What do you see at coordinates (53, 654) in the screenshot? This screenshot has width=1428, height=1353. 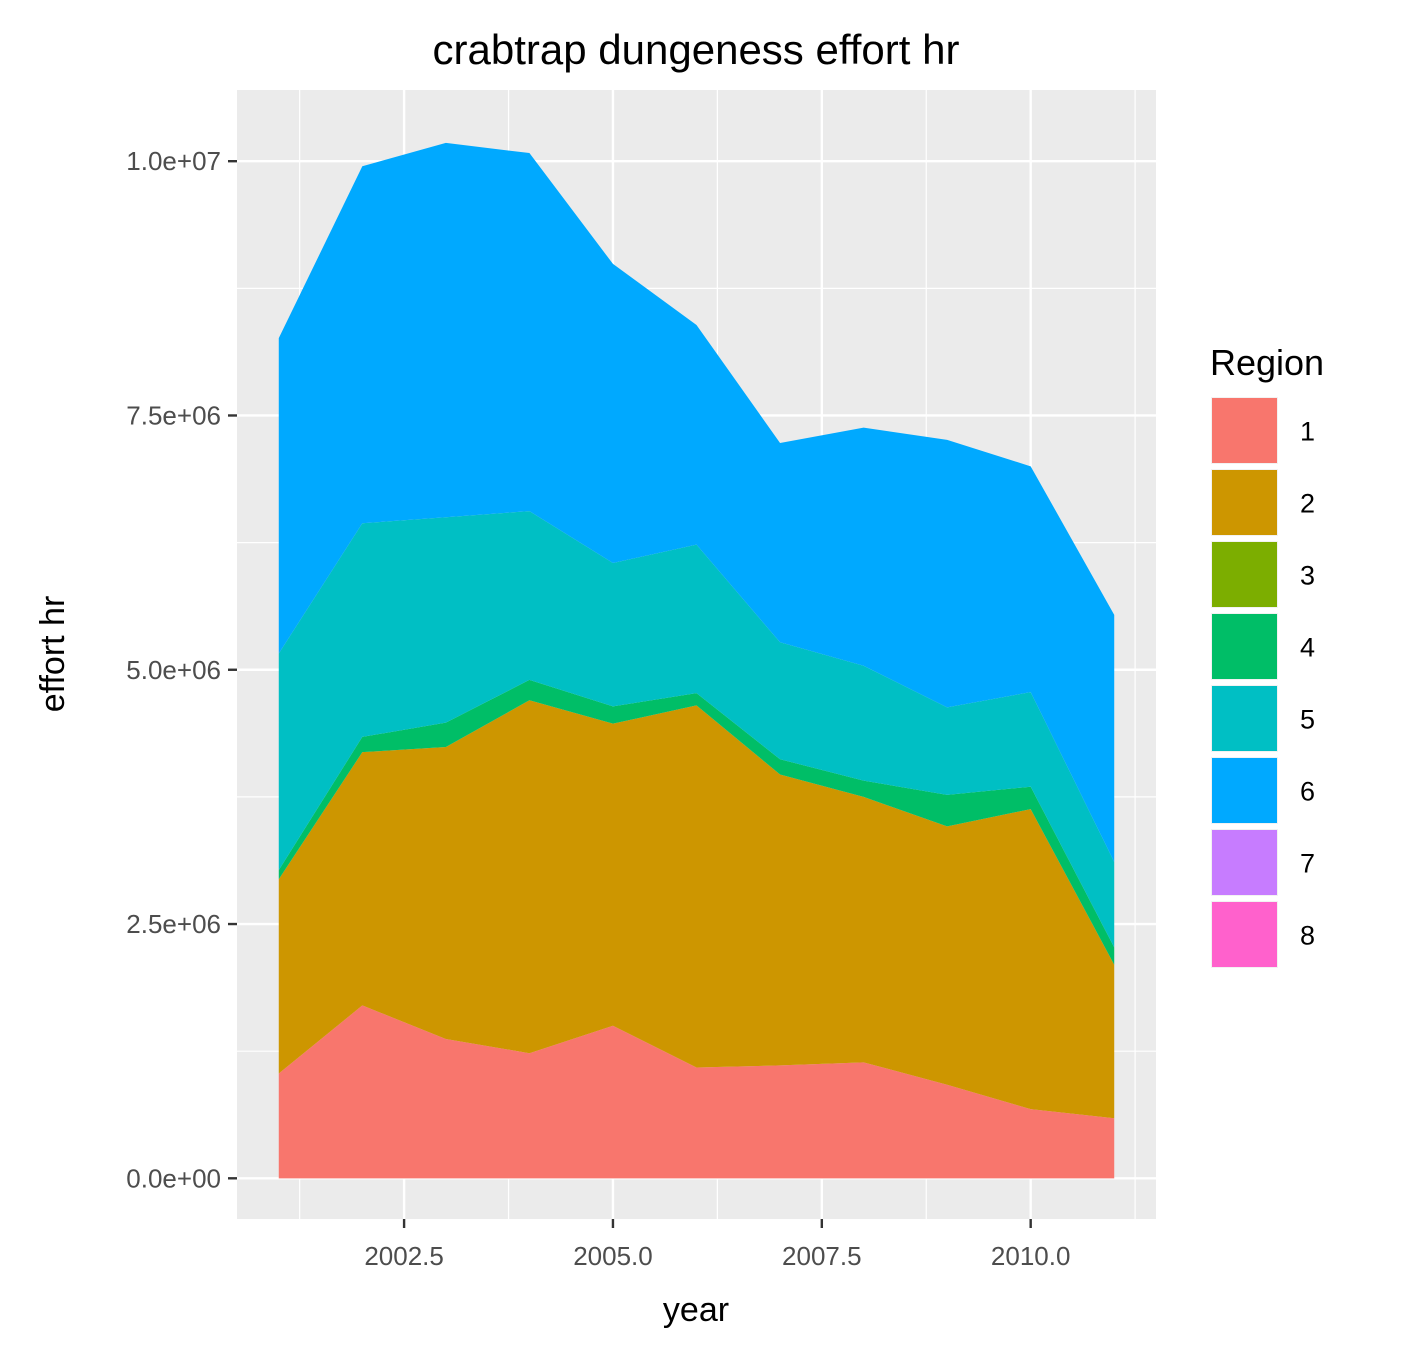 I see `y-axis-title: effort hr` at bounding box center [53, 654].